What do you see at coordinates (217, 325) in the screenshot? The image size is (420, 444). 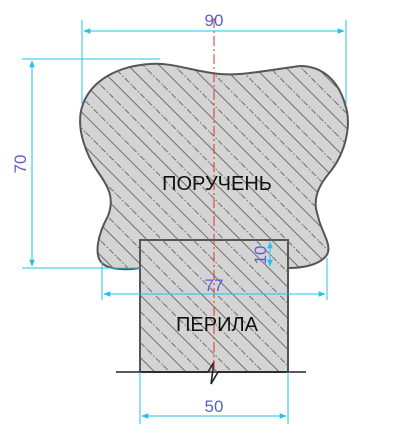 I see `baluster-label: ПЕРИЛА` at bounding box center [217, 325].